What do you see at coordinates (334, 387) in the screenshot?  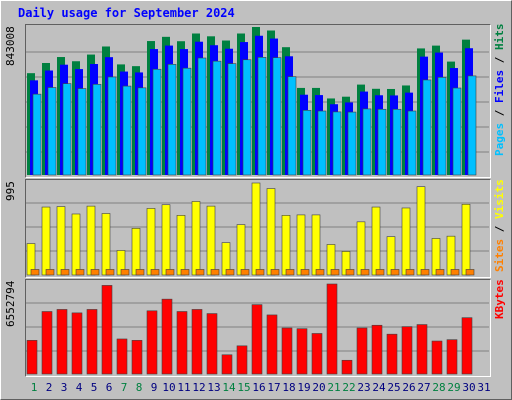 I see `x-tick-label: 21` at bounding box center [334, 387].